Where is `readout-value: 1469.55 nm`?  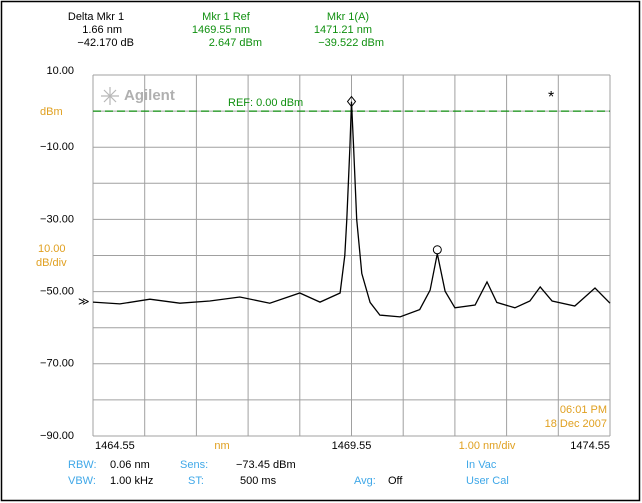 readout-value: 1469.55 nm is located at coordinates (221, 30).